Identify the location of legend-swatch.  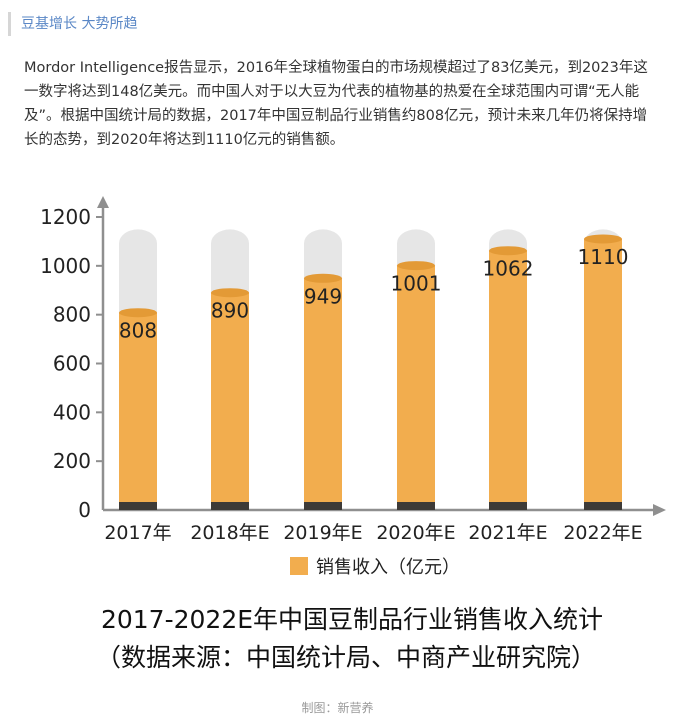
(299, 566).